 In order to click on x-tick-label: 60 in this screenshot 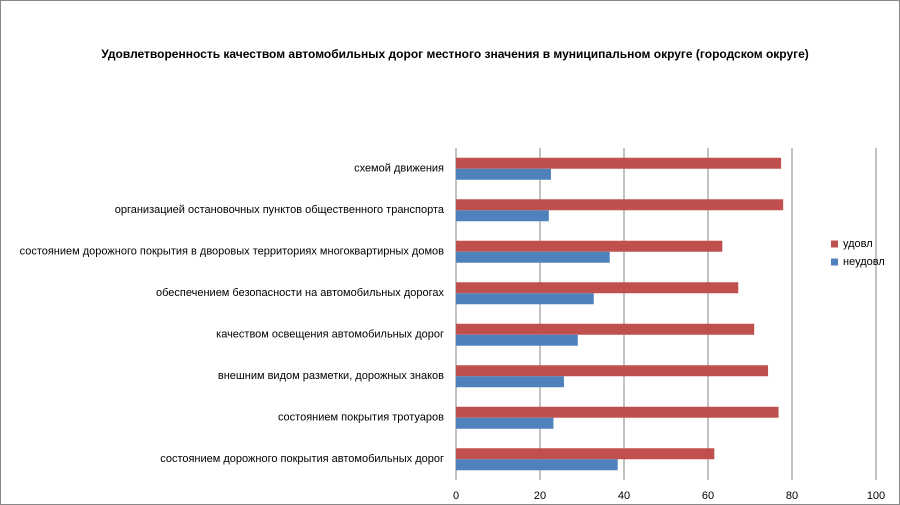, I will do `click(708, 496)`.